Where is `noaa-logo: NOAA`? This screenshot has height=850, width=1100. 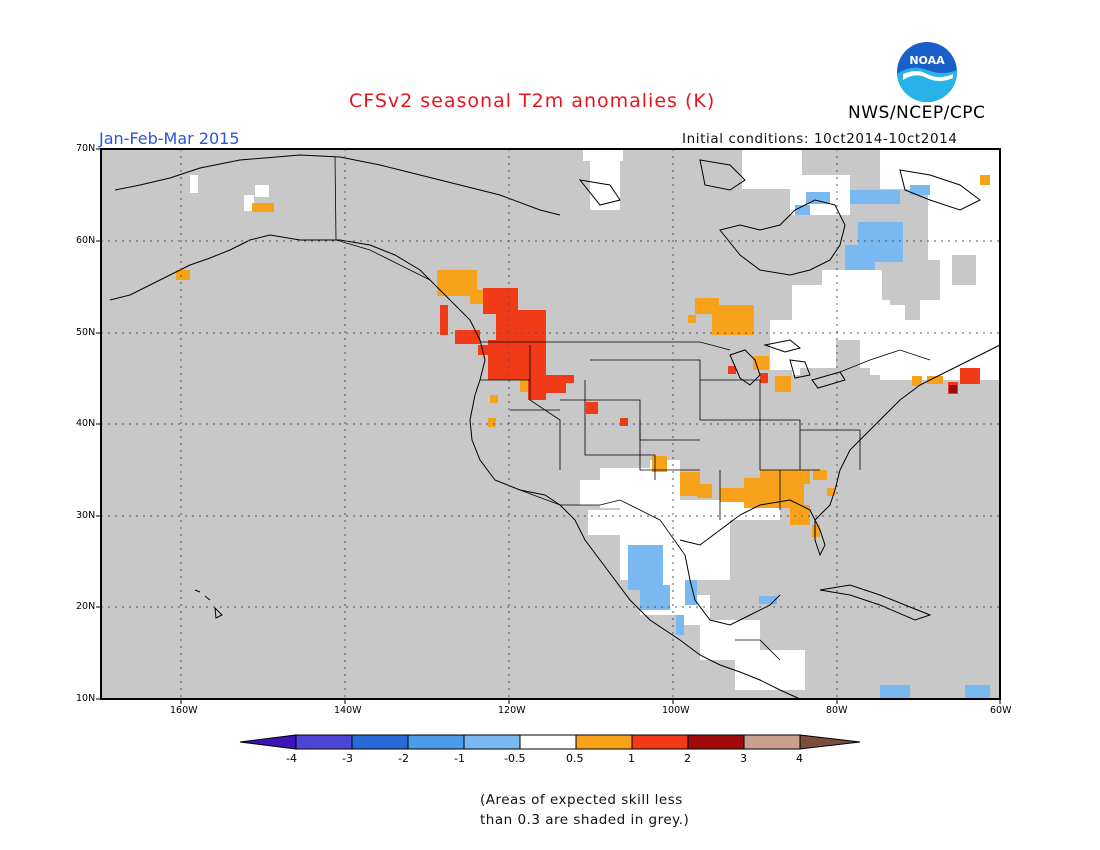
noaa-logo: NOAA is located at coordinates (927, 74).